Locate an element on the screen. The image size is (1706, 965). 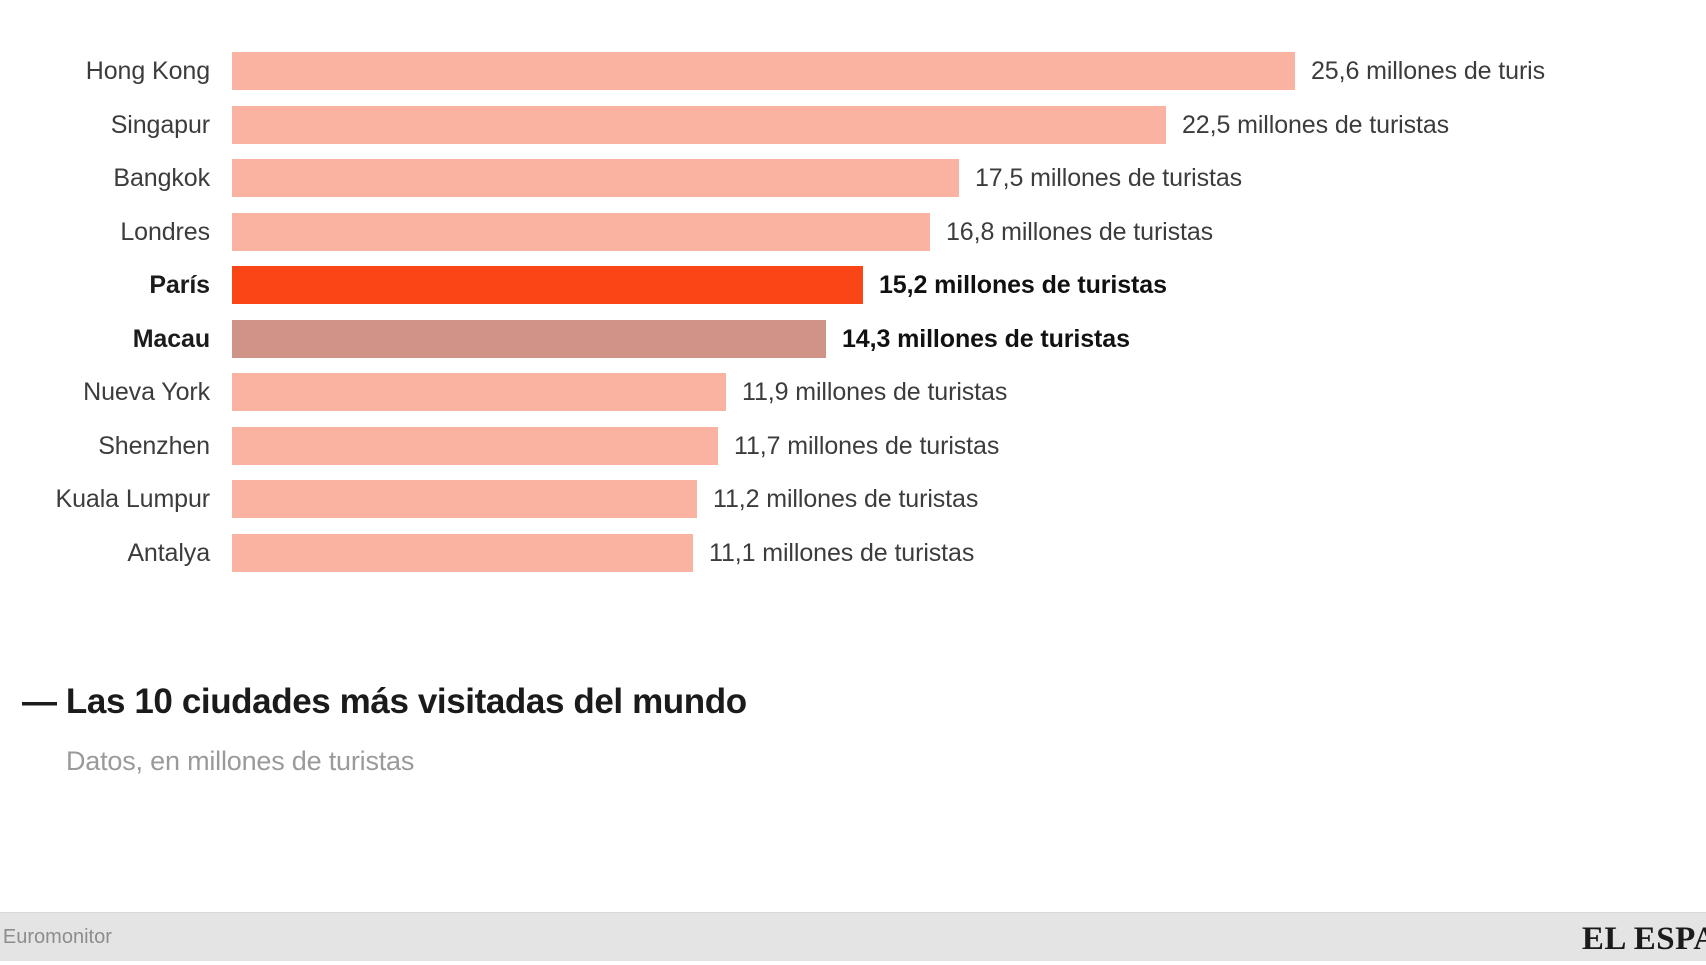
bar-category-label: Antalya is located at coordinates (168, 552).